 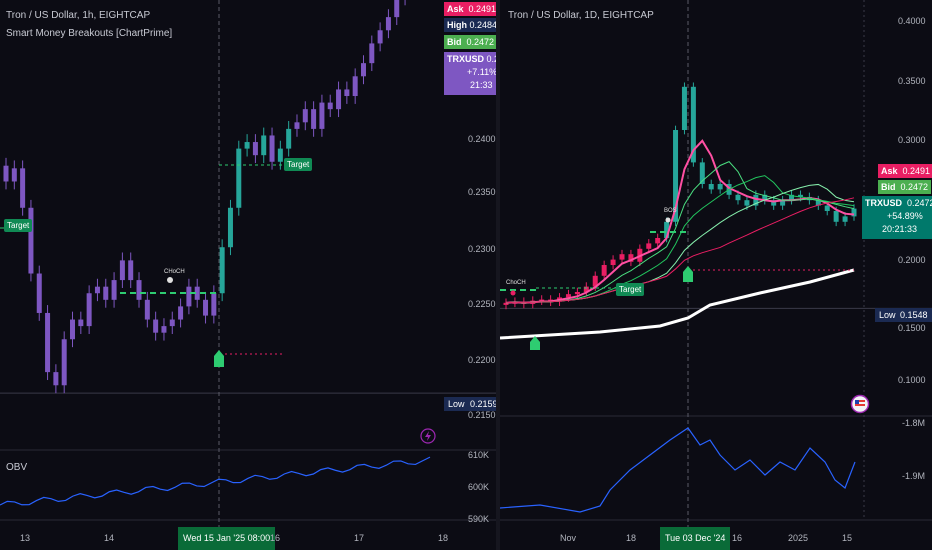 I want to click on left-obv-tick-0: 610K, so click(x=479, y=455).